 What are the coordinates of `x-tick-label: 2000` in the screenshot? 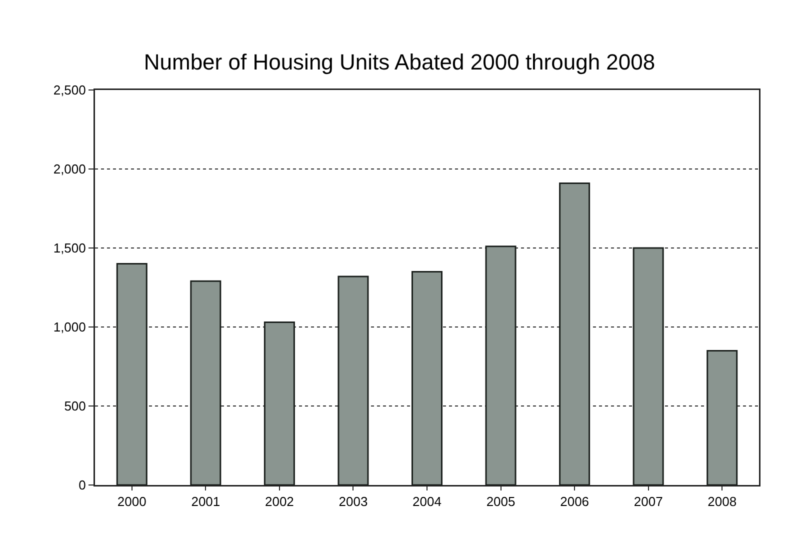 It's located at (131, 502).